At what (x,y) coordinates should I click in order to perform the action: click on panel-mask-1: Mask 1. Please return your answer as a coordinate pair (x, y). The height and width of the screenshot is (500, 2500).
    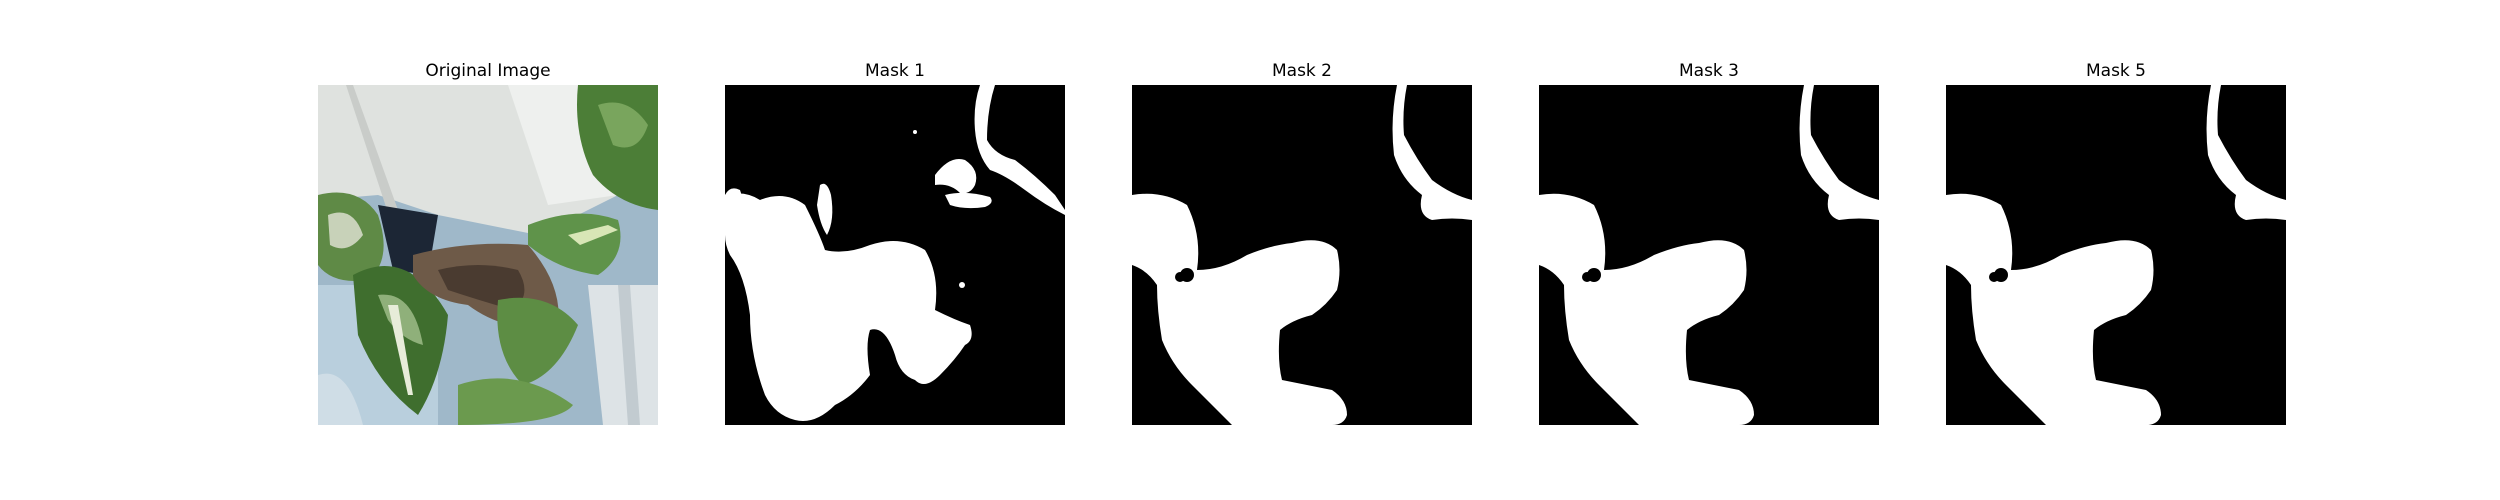
    Looking at the image, I should click on (895, 241).